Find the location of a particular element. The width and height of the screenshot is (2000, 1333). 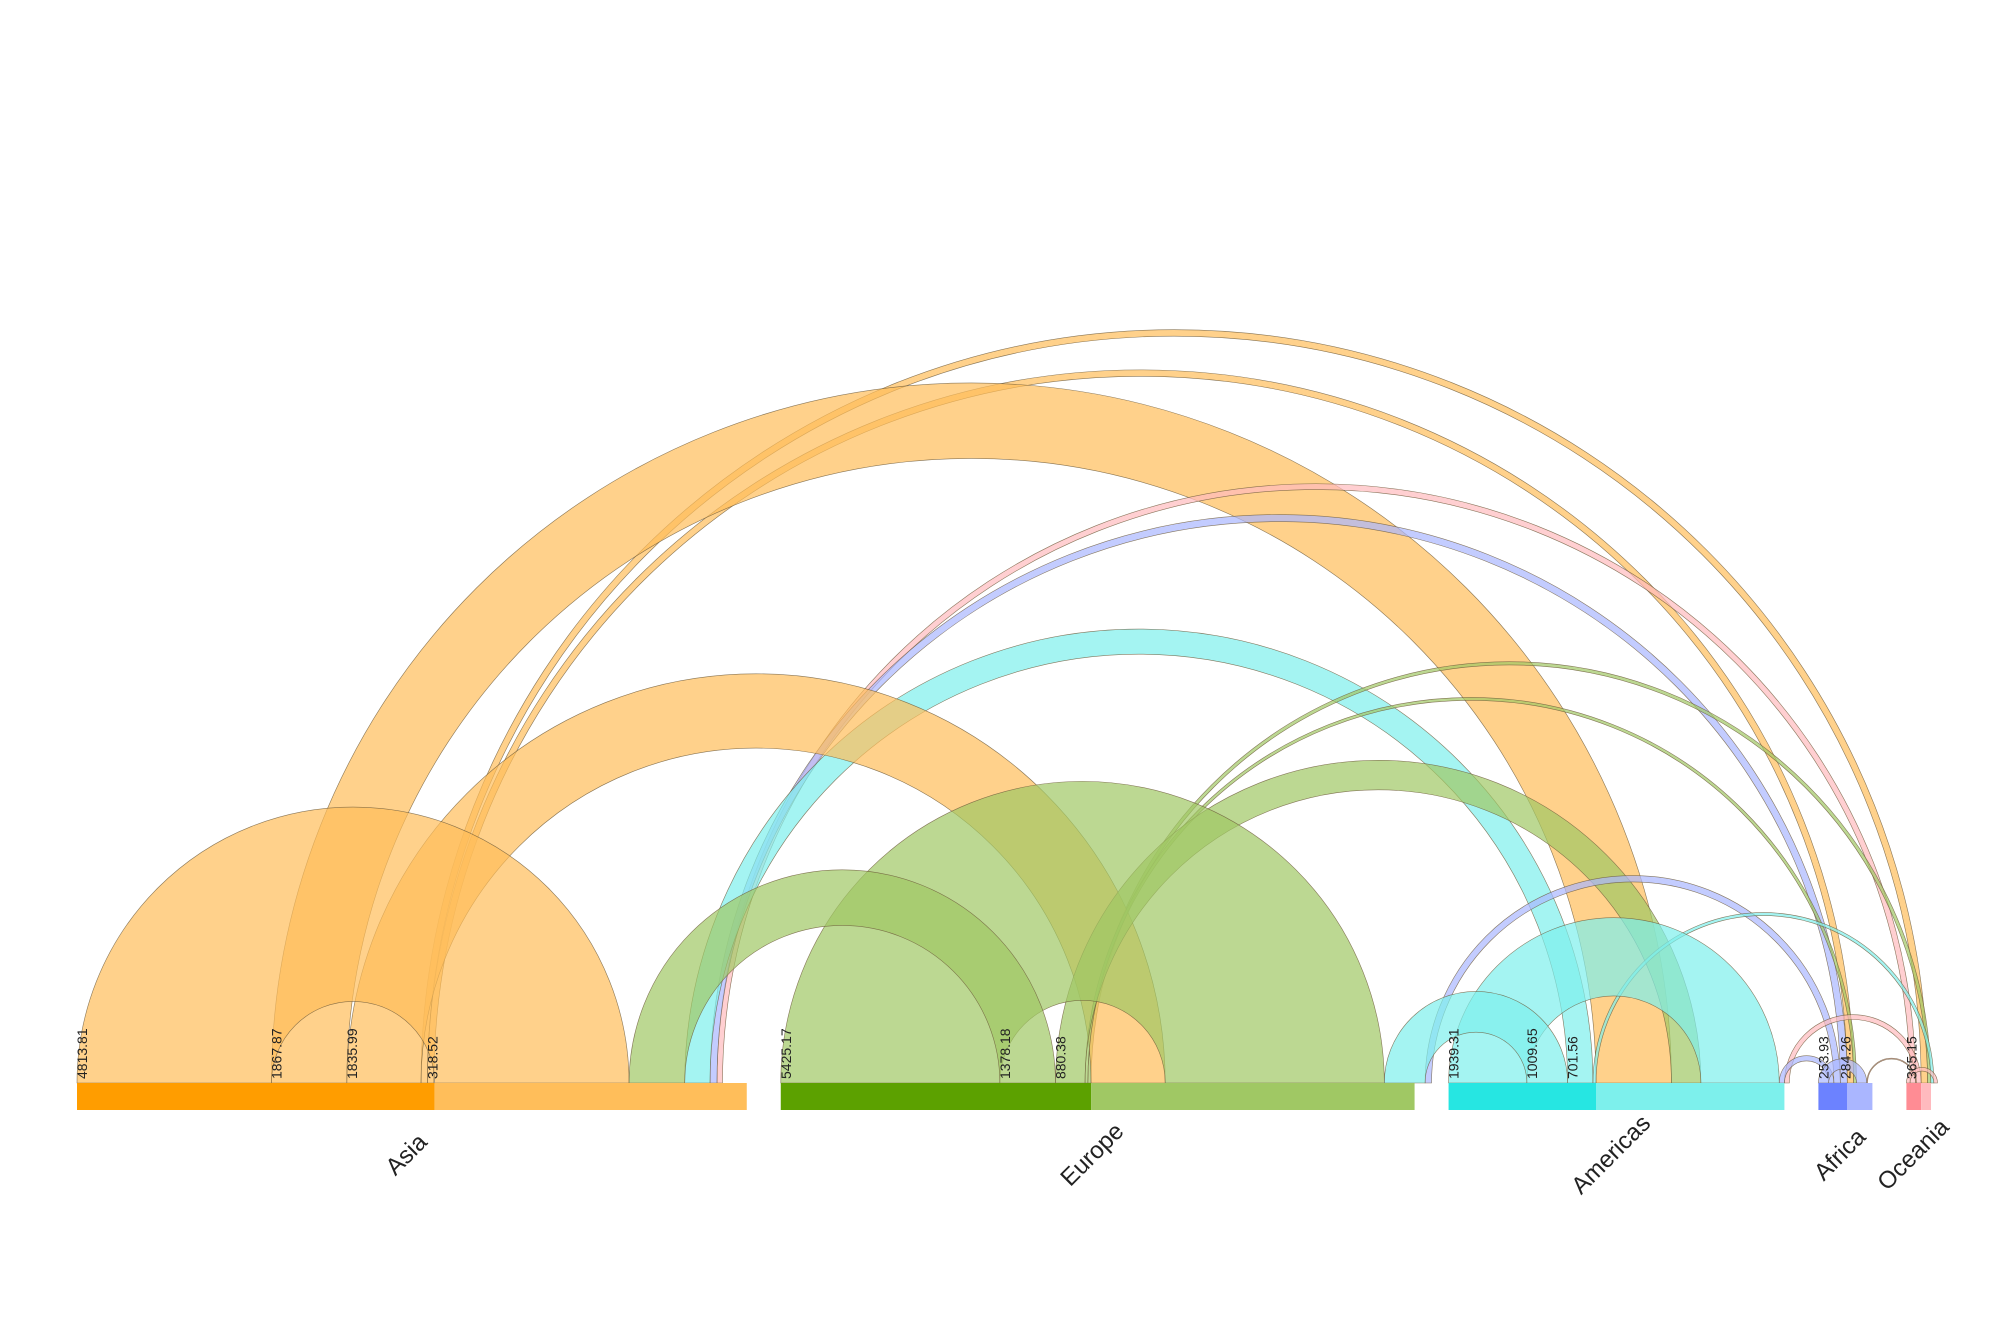

flow-value-label-asia-to-europe: 1835.99 is located at coordinates (352, 1053).